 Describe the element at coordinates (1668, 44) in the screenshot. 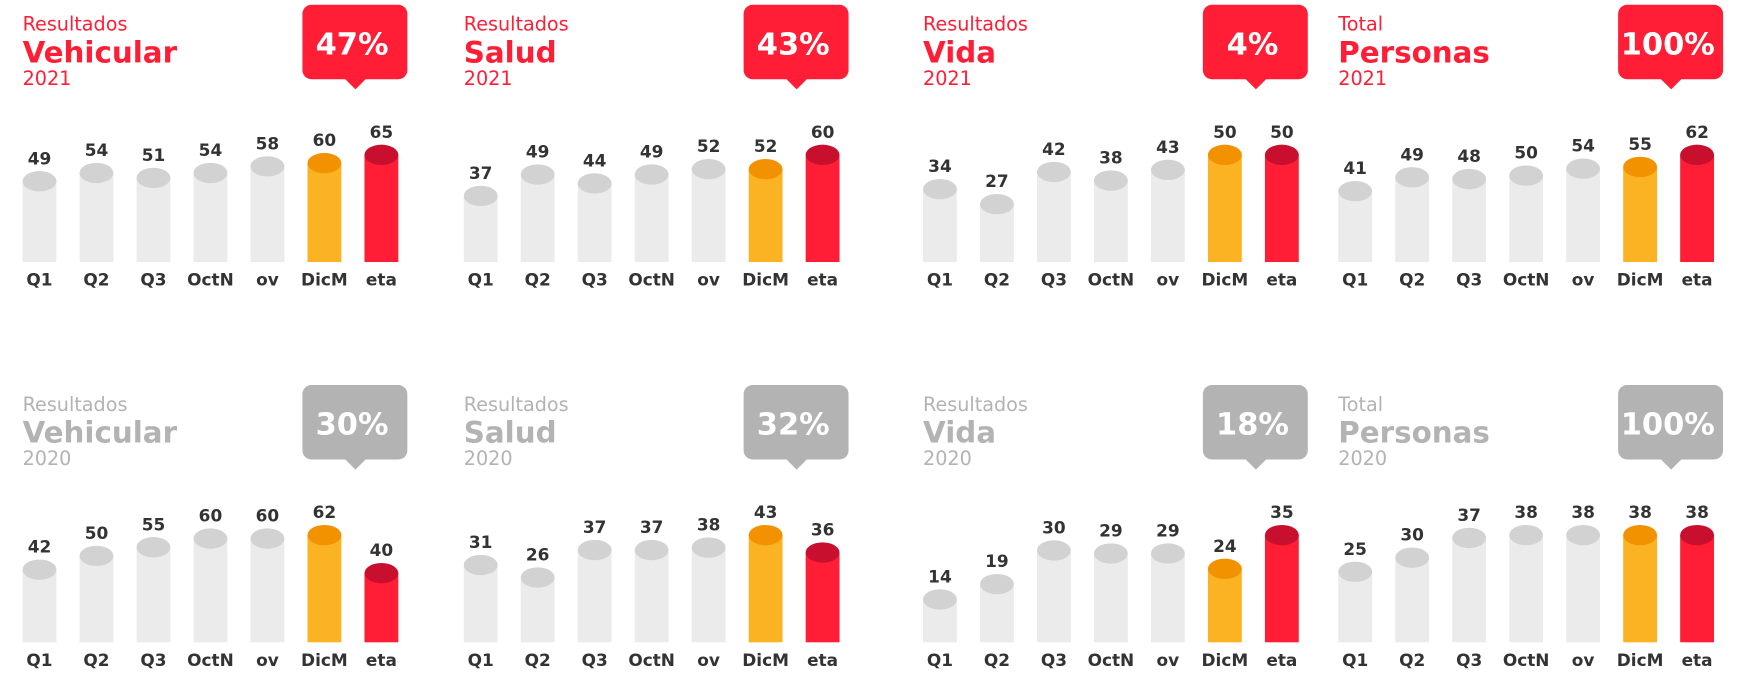

I see `badge-text: 100%` at that location.